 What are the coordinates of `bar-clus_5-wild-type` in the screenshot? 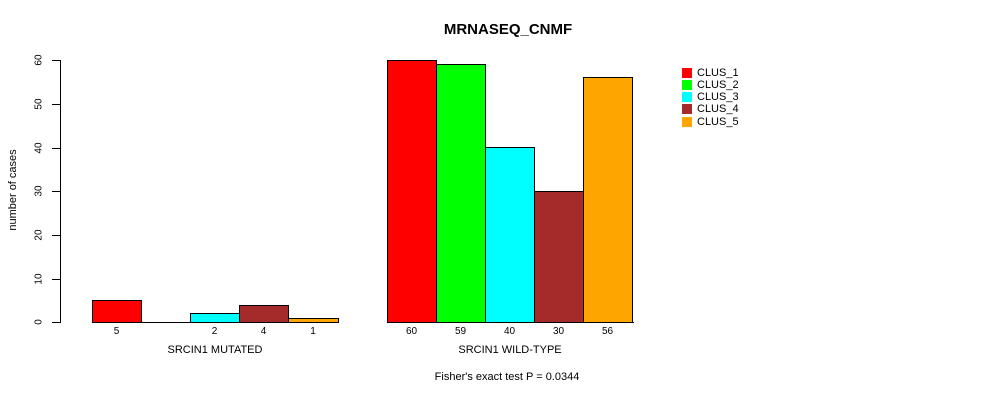 It's located at (608, 200).